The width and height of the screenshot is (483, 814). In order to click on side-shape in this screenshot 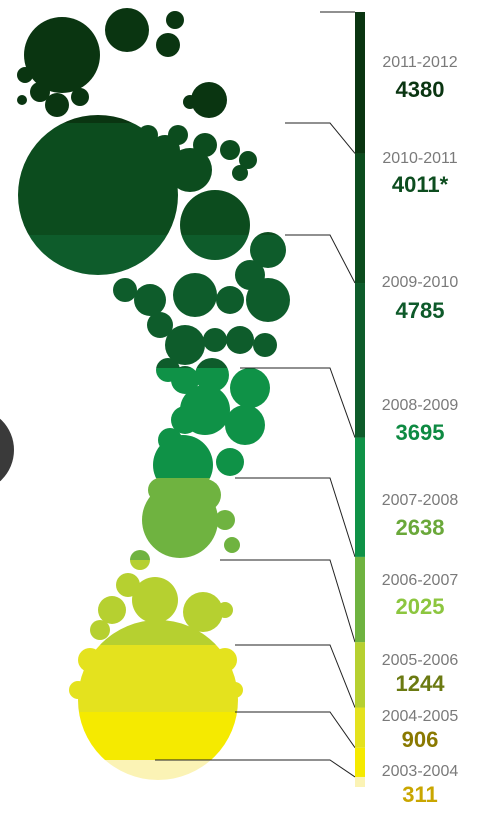, I will do `click(7, 450)`.